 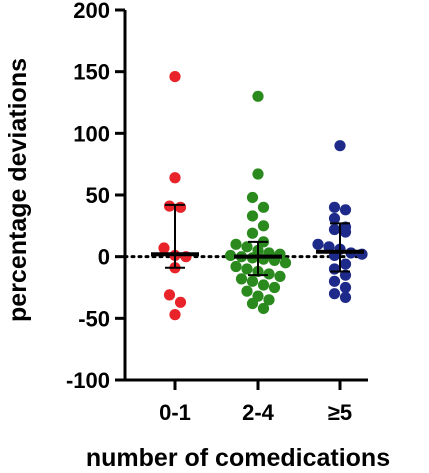 I want to click on median-iqr-bars, so click(x=257, y=240).